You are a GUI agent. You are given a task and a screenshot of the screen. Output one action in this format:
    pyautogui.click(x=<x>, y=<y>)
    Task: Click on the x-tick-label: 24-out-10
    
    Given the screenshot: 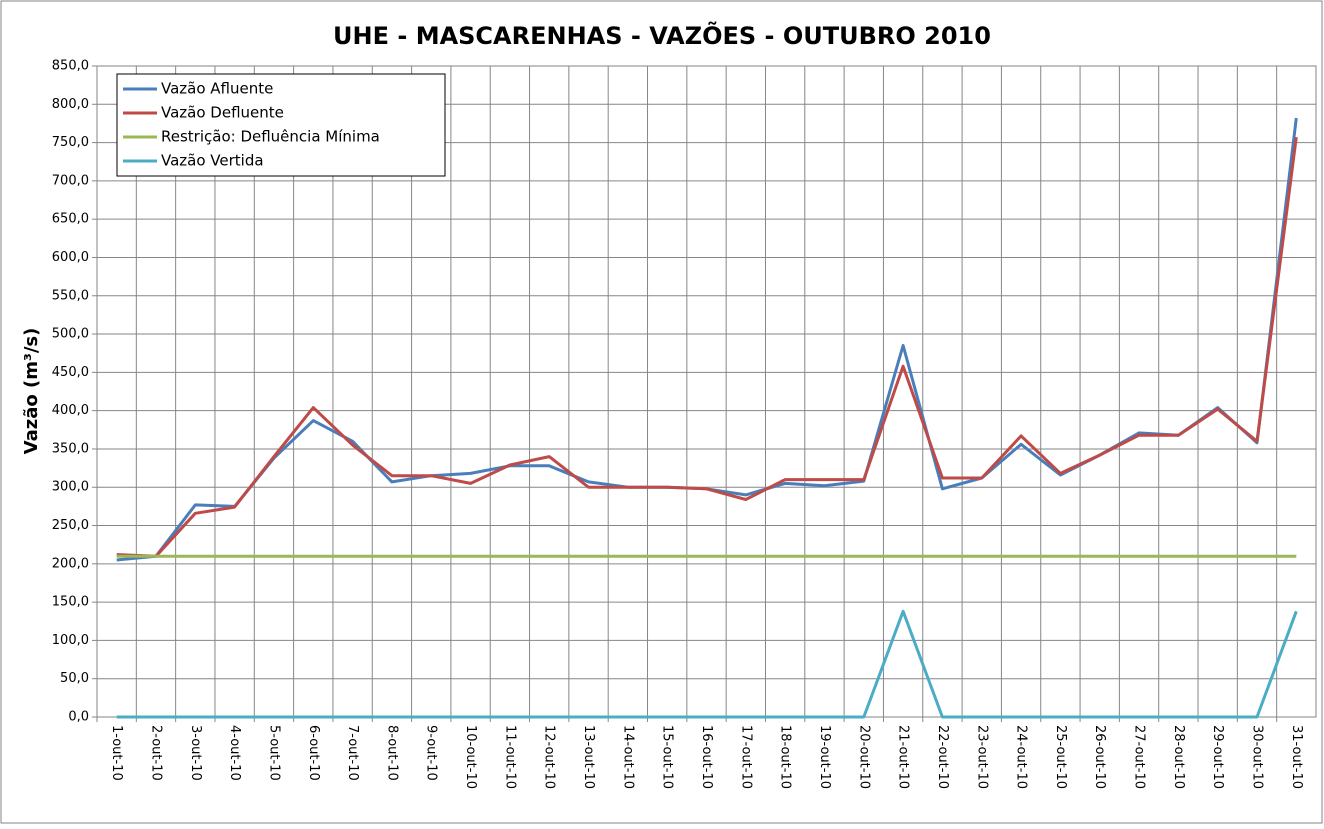 What is the action you would take?
    pyautogui.click(x=1021, y=757)
    